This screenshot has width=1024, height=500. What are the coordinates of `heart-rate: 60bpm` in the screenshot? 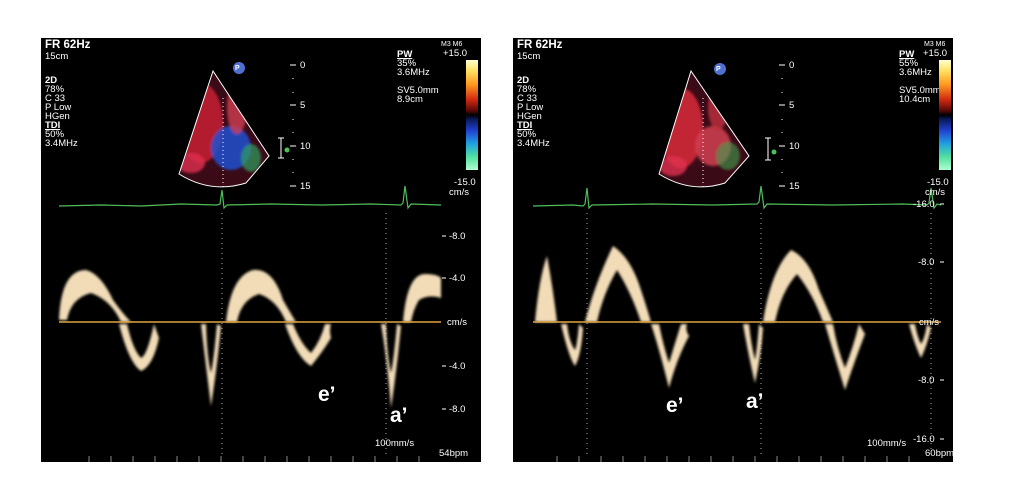 It's located at (939, 453).